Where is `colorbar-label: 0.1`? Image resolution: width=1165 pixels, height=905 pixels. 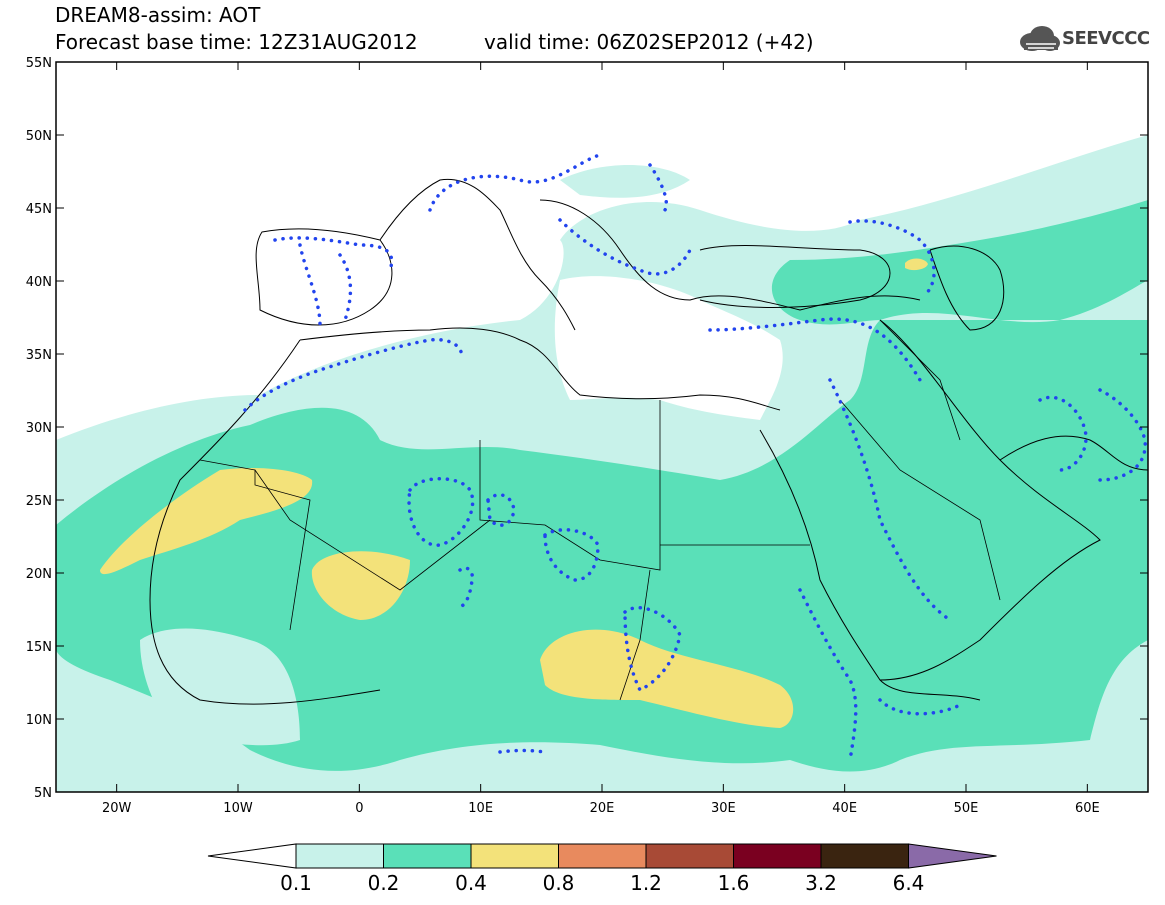 colorbar-label: 0.1 is located at coordinates (296, 883).